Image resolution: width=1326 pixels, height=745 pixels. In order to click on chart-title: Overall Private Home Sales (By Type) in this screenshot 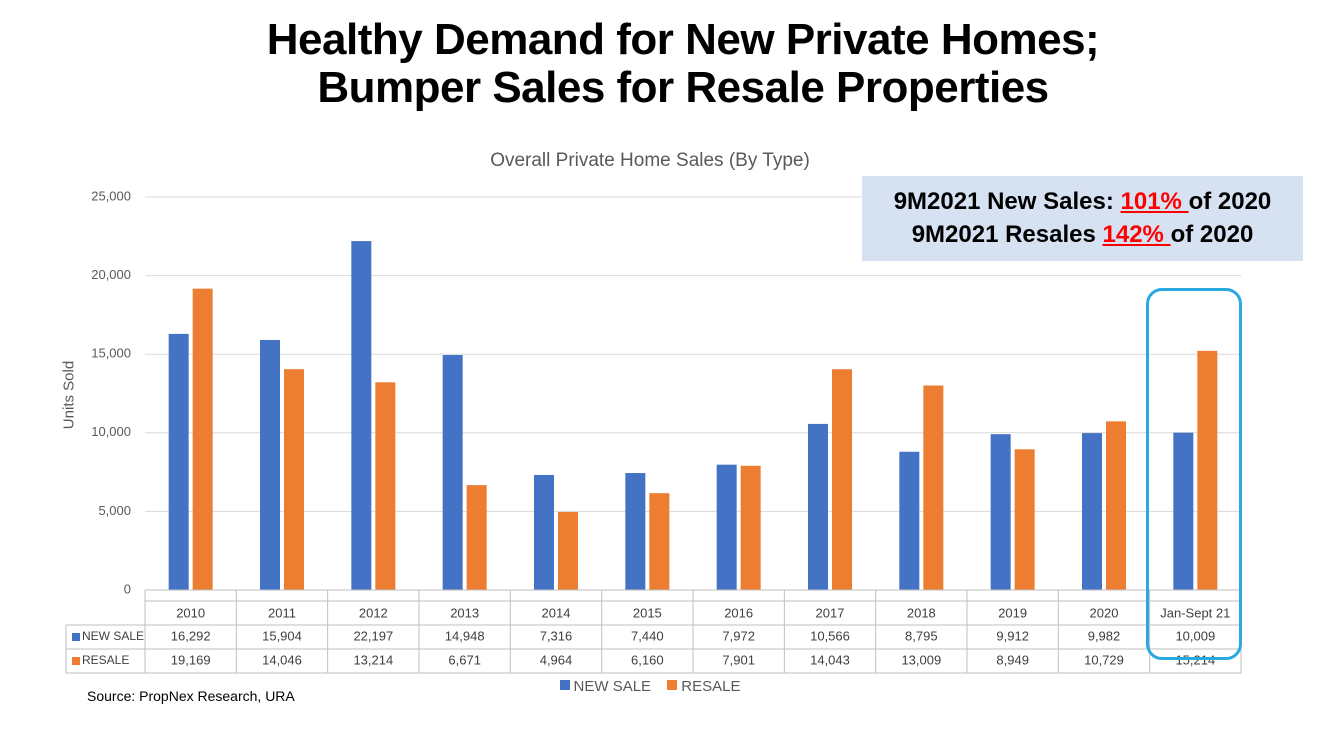, I will do `click(650, 160)`.